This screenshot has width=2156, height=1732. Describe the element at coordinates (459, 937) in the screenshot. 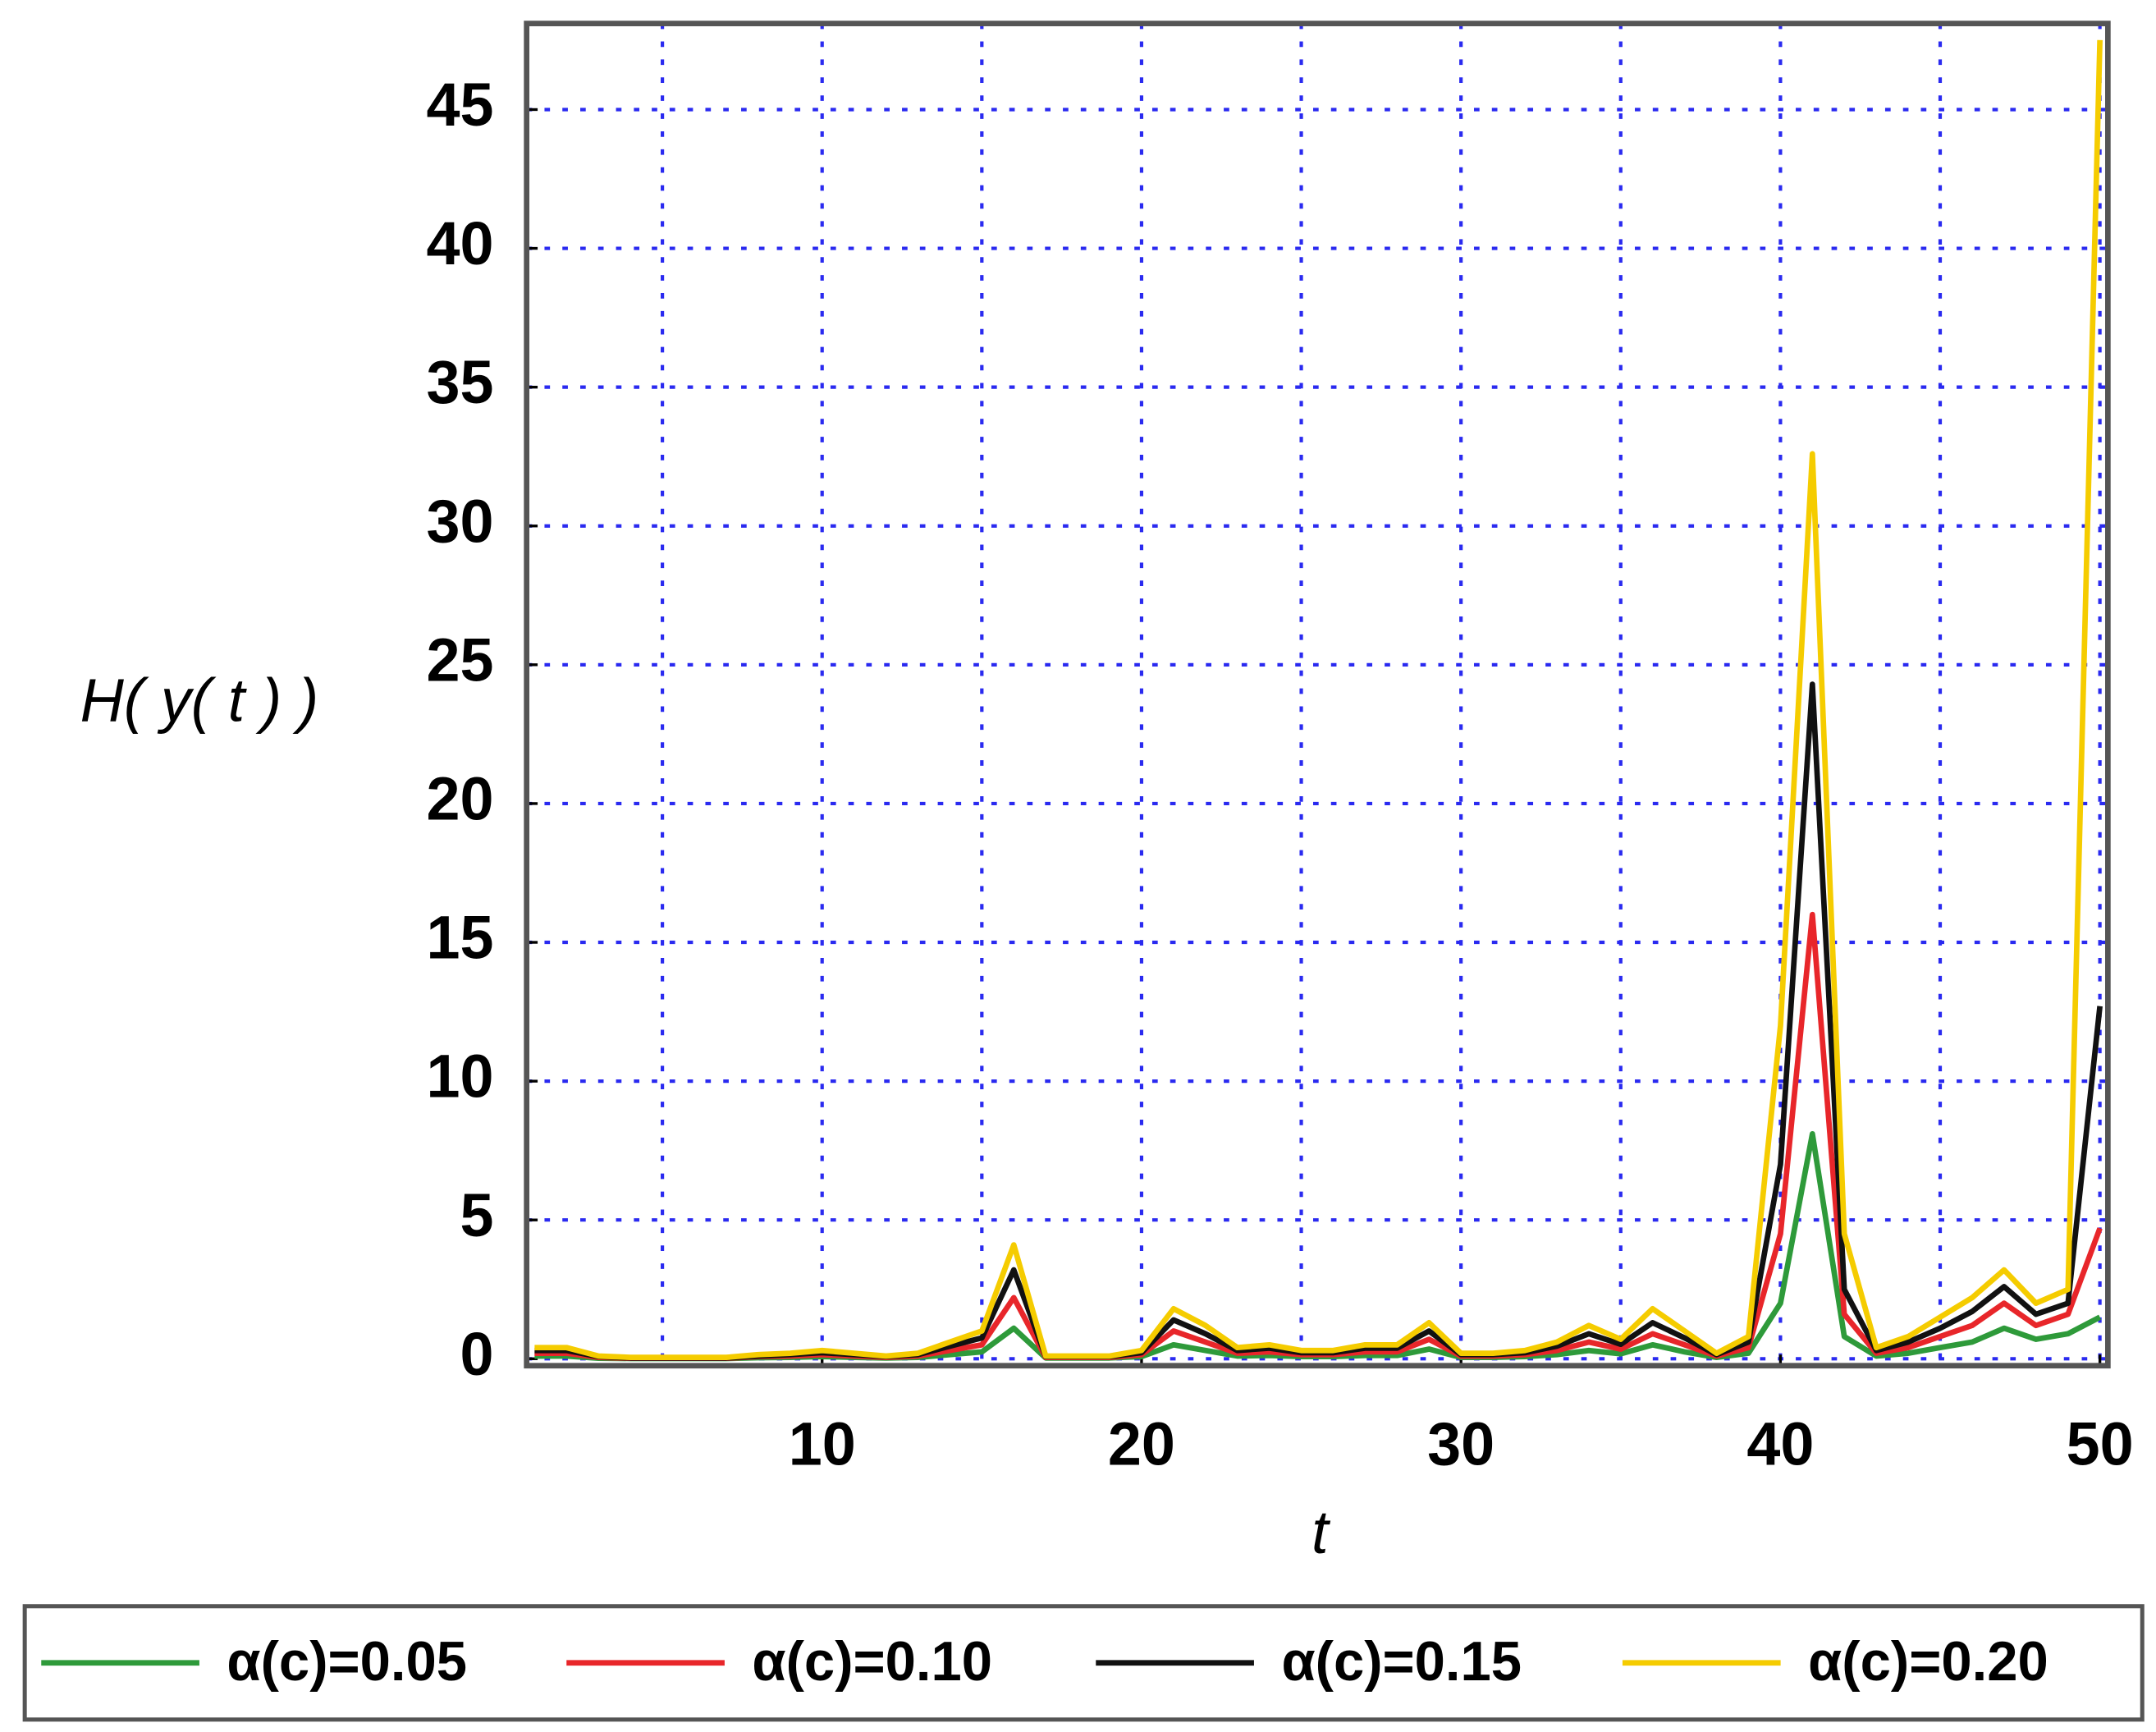

I see `y-tick-label: 15` at that location.